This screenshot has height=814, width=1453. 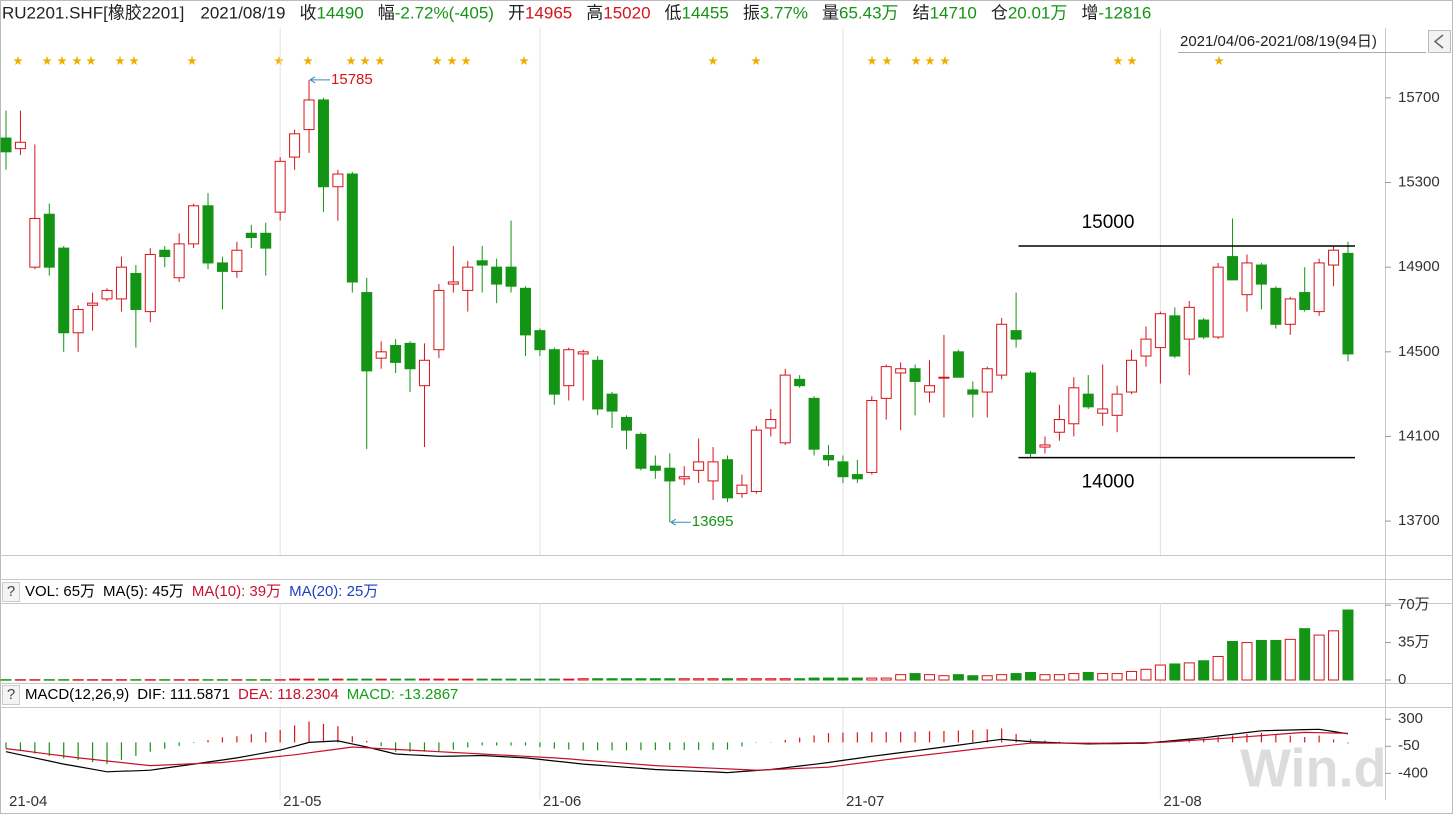 I want to click on header-text: 65.43万, so click(x=869, y=12).